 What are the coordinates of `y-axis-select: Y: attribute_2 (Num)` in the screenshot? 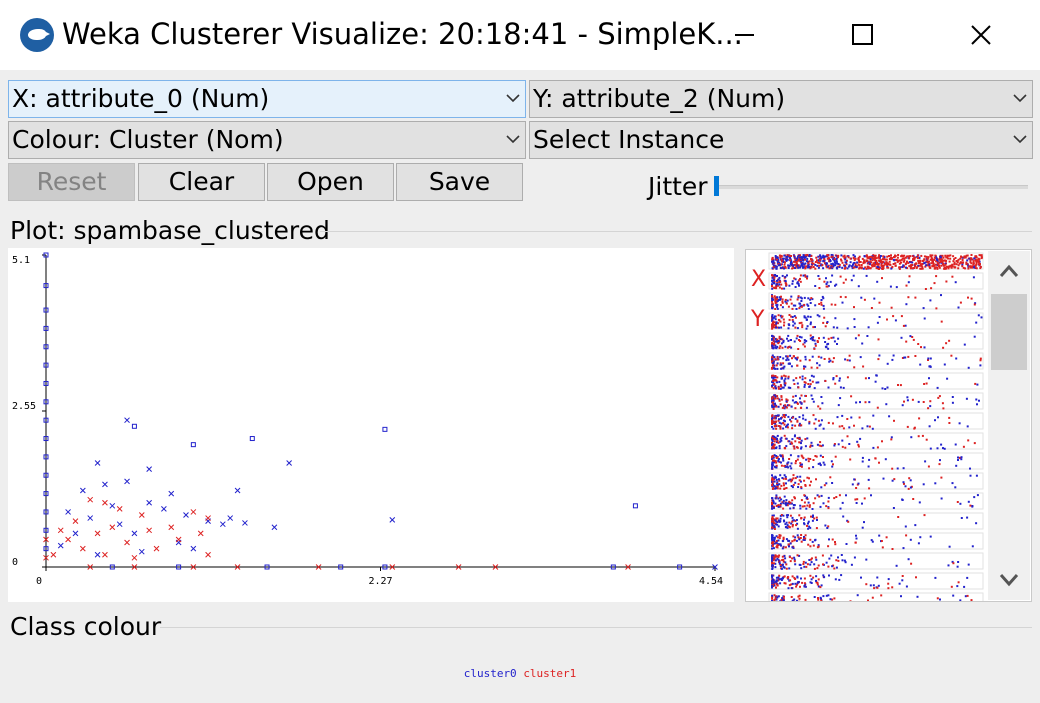 It's located at (781, 99).